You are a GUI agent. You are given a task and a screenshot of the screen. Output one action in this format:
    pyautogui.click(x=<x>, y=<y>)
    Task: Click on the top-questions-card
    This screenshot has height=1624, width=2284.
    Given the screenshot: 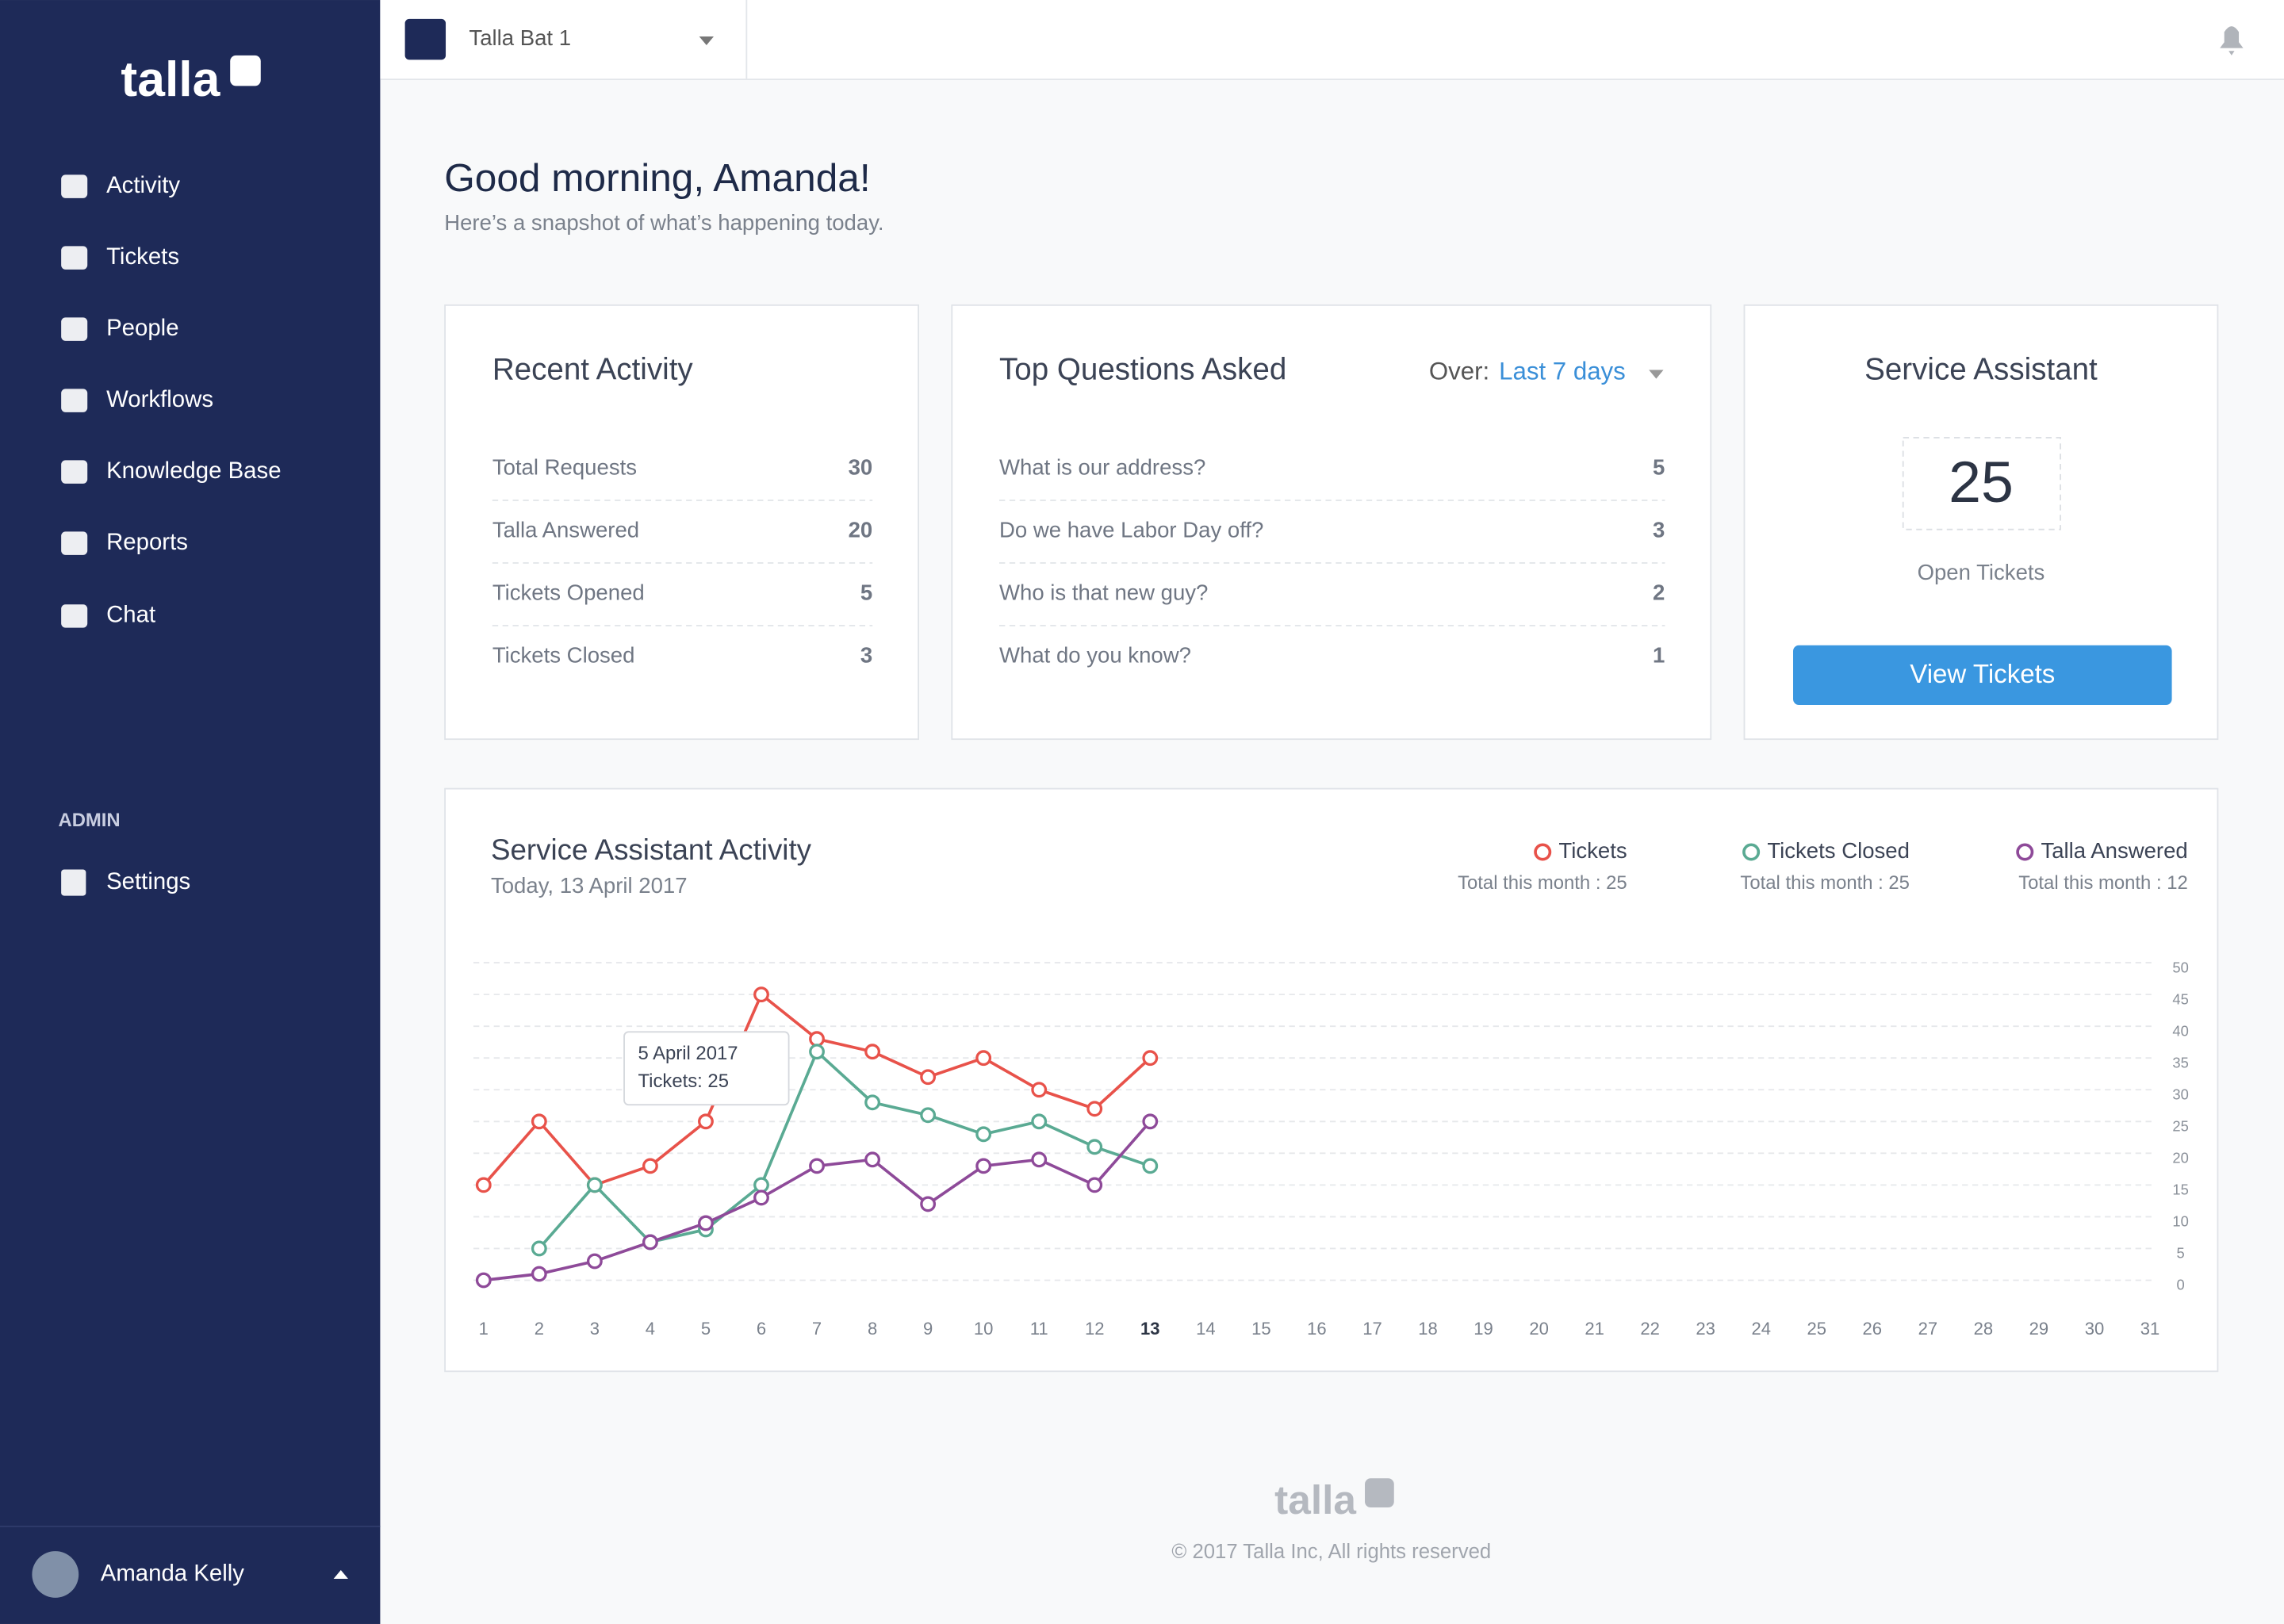 What is the action you would take?
    pyautogui.click(x=1331, y=522)
    